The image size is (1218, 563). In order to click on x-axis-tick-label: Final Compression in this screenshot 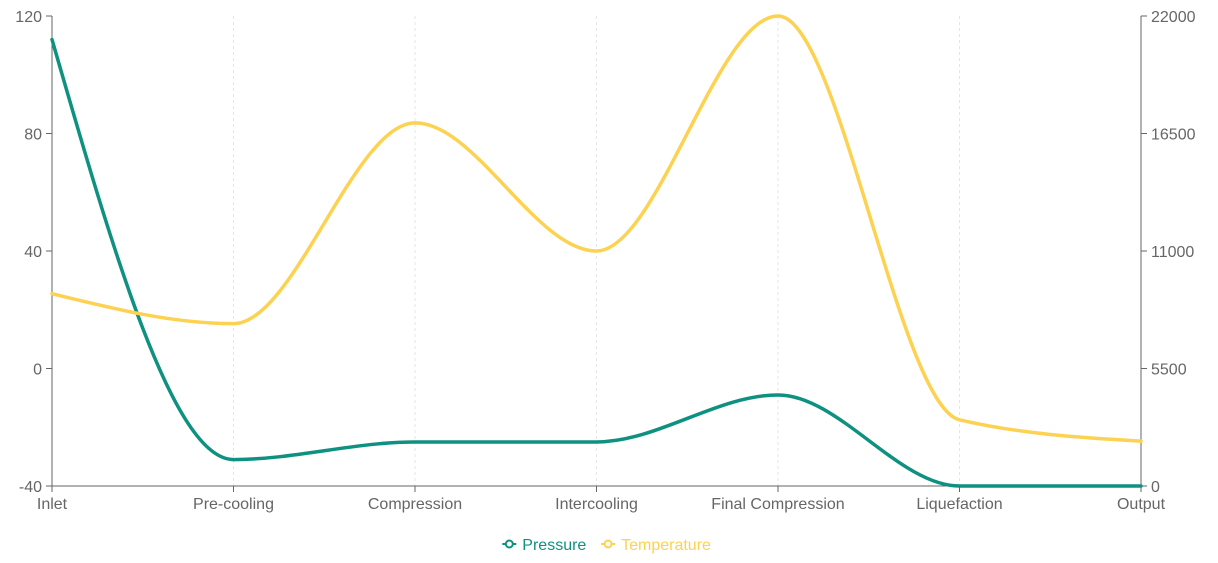, I will do `click(777, 504)`.